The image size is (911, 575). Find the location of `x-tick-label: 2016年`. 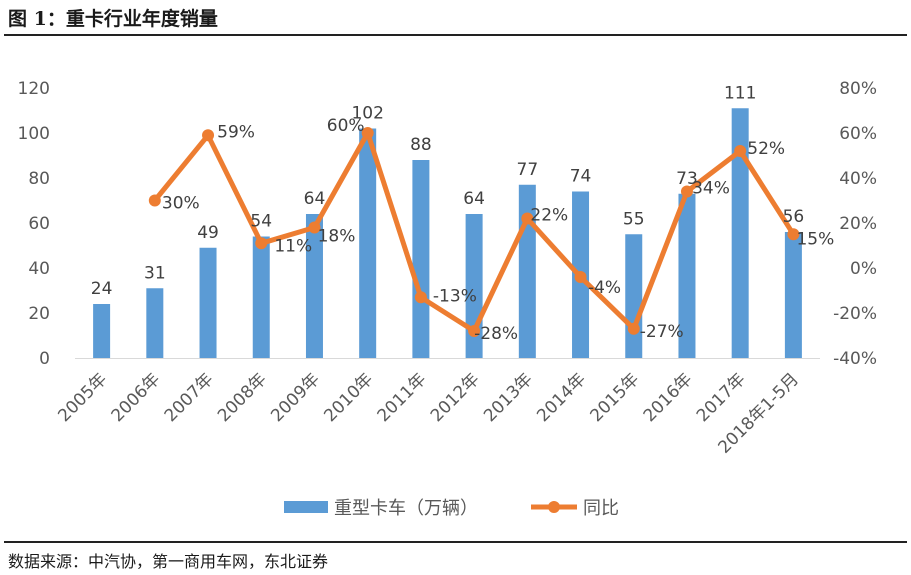

x-tick-label: 2016年 is located at coordinates (668, 397).